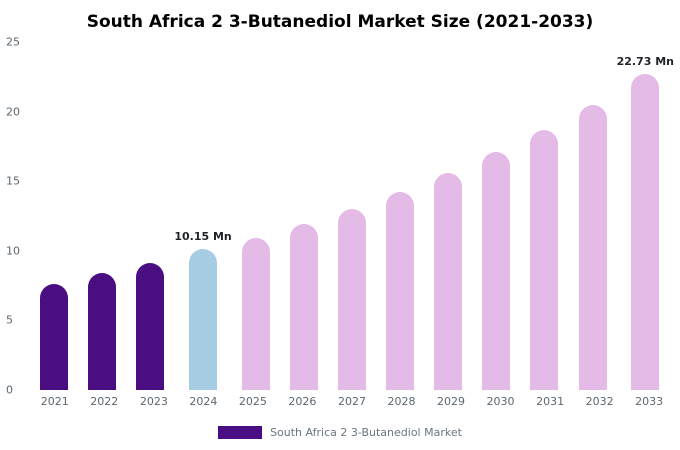 The width and height of the screenshot is (680, 450). What do you see at coordinates (645, 61) in the screenshot?
I see `bar-value-label: 22.73 Mn` at bounding box center [645, 61].